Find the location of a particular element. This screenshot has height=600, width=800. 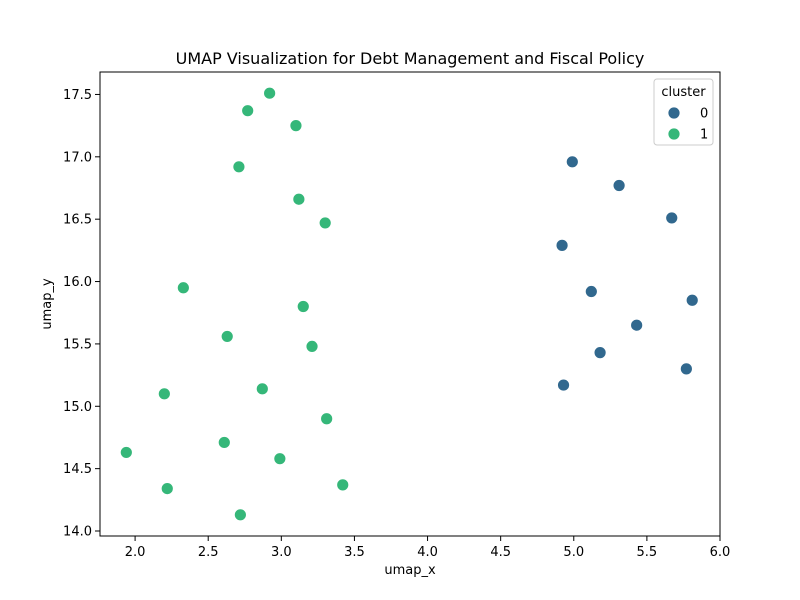

legend: cluster 0 1 is located at coordinates (683, 112).